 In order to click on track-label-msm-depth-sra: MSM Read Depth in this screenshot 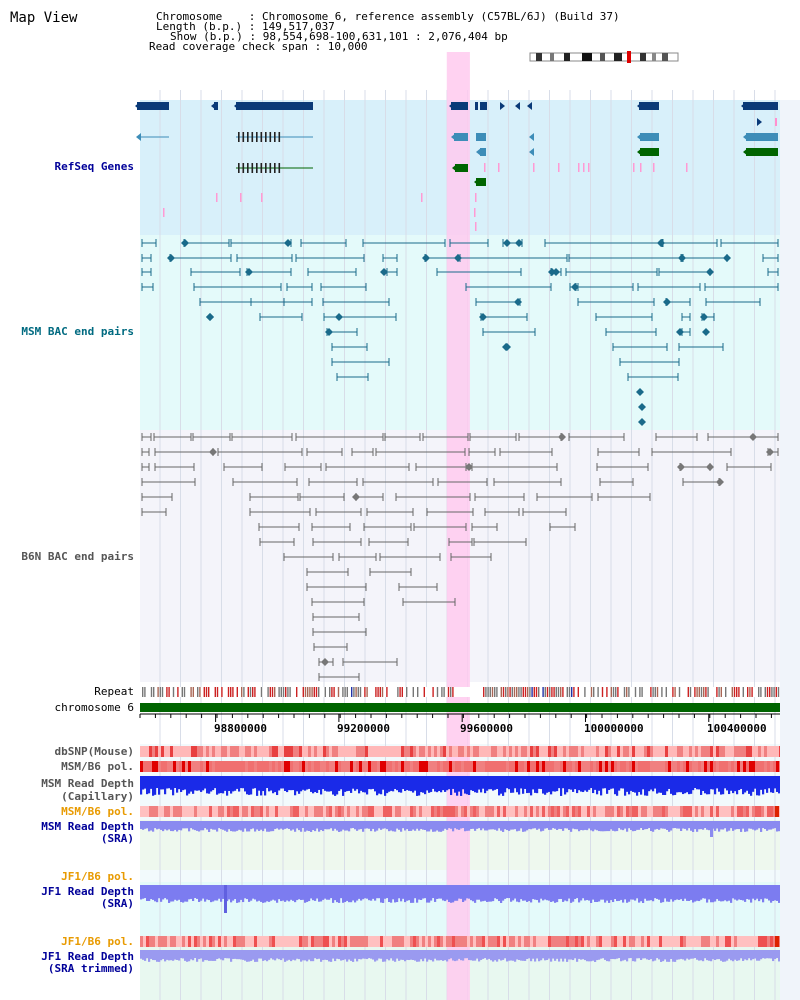, I will do `click(87, 826)`.